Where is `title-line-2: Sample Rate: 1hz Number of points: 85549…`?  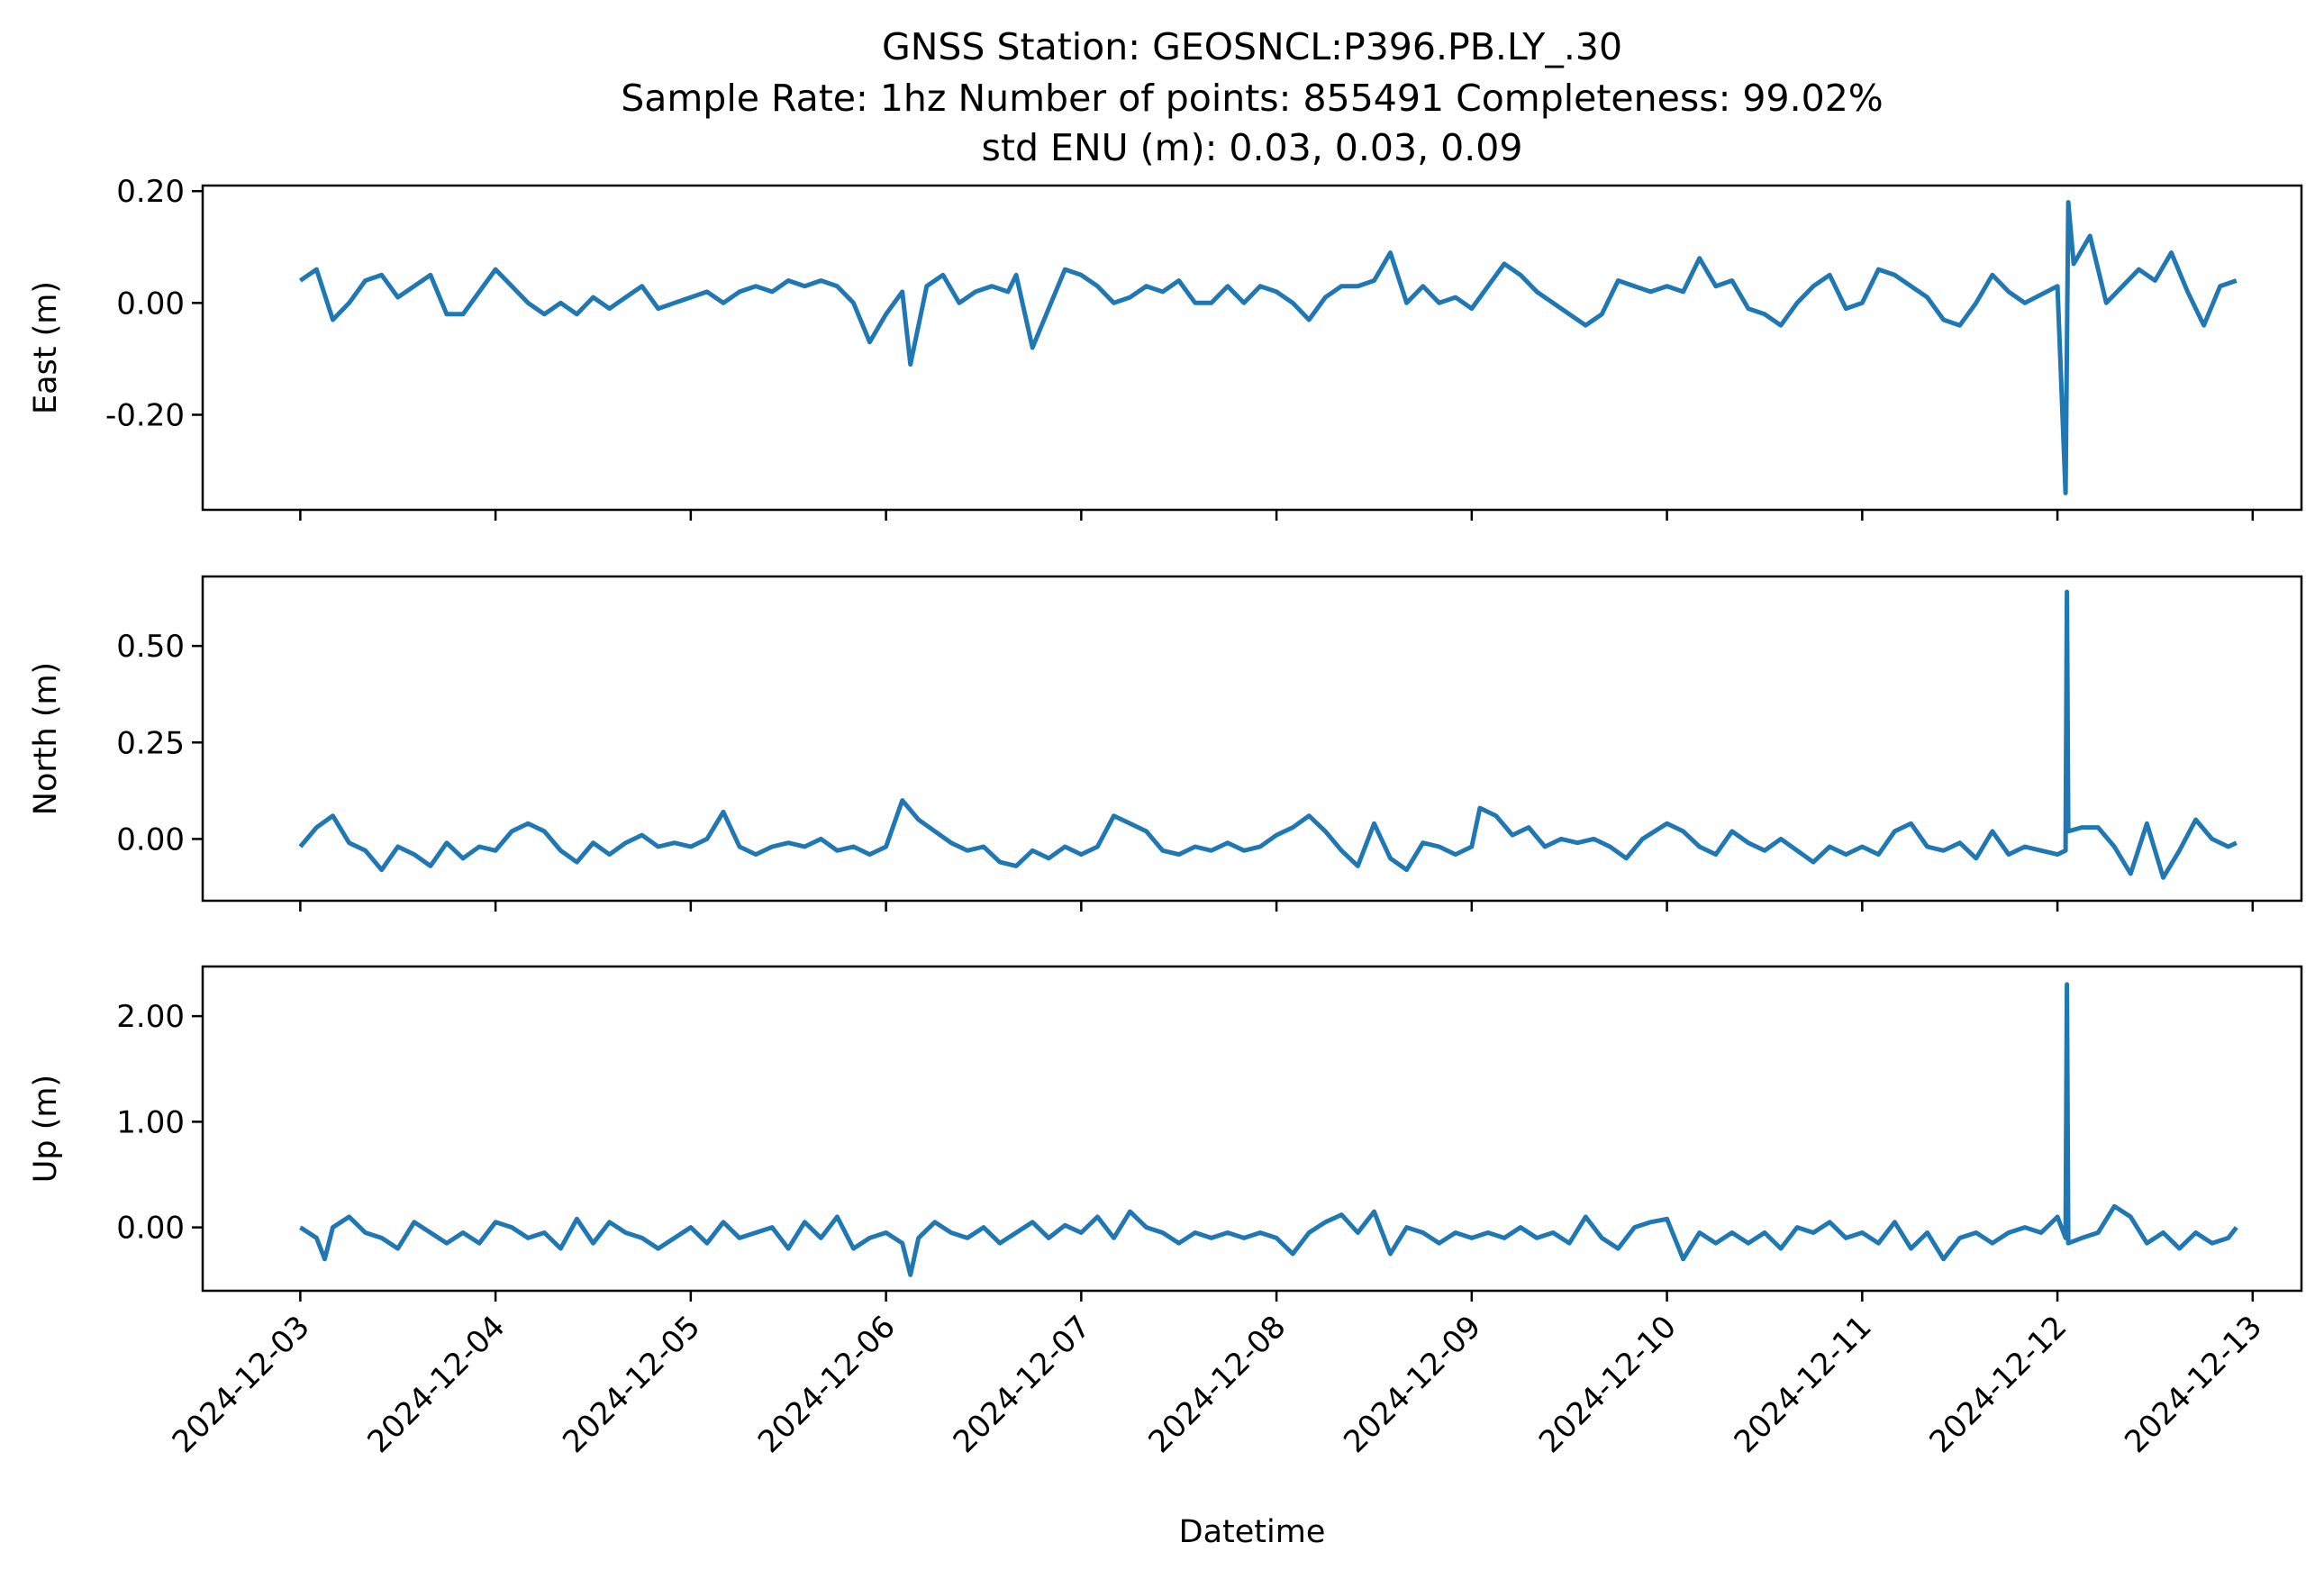
title-line-2: Sample Rate: 1hz Number of points: 85549… is located at coordinates (1252, 98).